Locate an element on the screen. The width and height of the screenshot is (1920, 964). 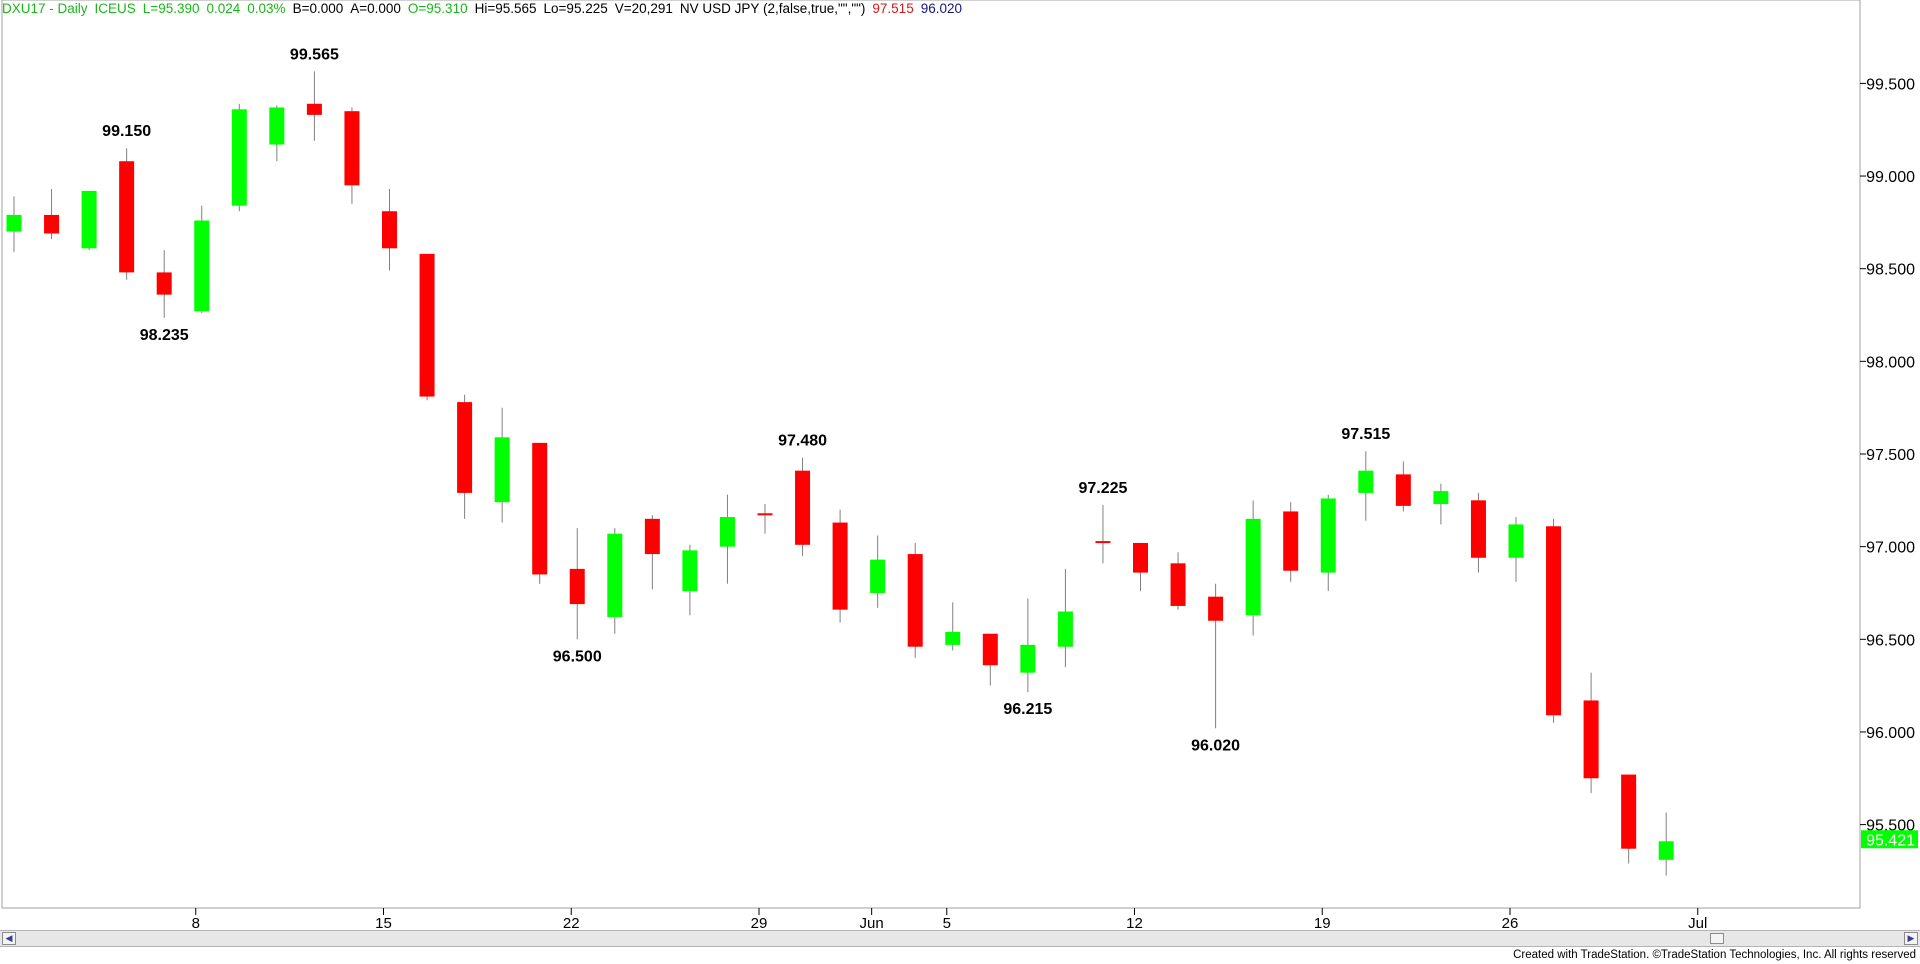
annotation-label: 99.565 is located at coordinates (314, 54).